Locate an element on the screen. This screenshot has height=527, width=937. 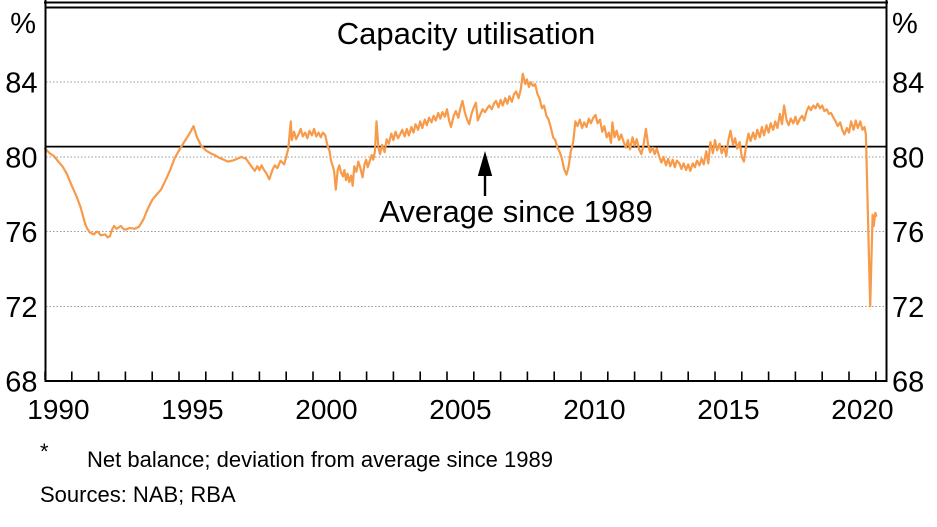
y-axis-label-left-80: 80 is located at coordinates (21, 158).